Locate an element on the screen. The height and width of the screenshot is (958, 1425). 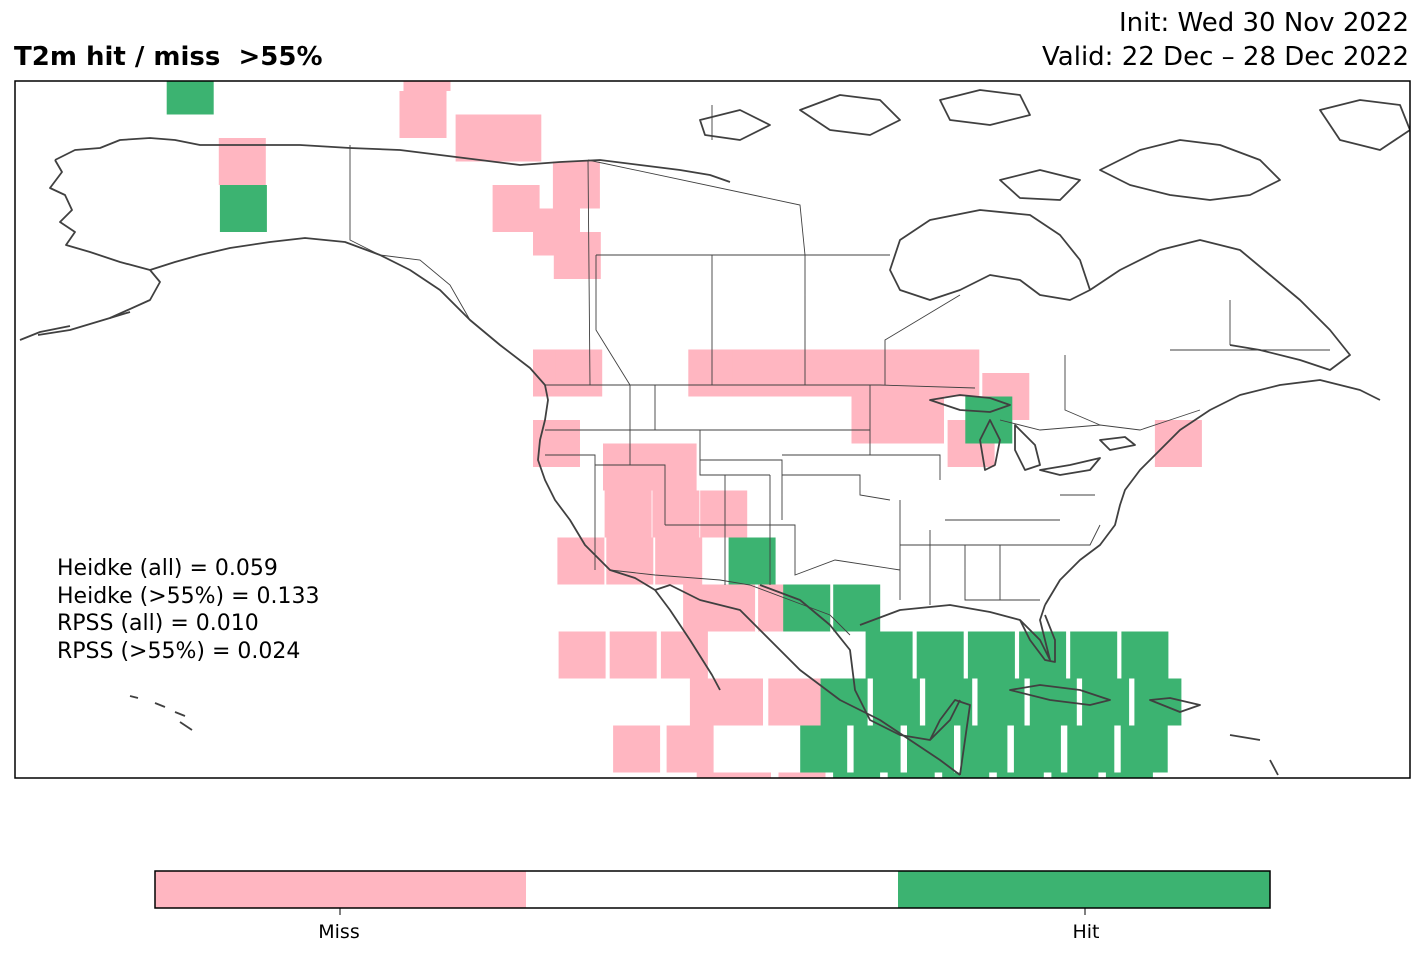
map-title: T2m hit / miss >55% is located at coordinates (168, 57).